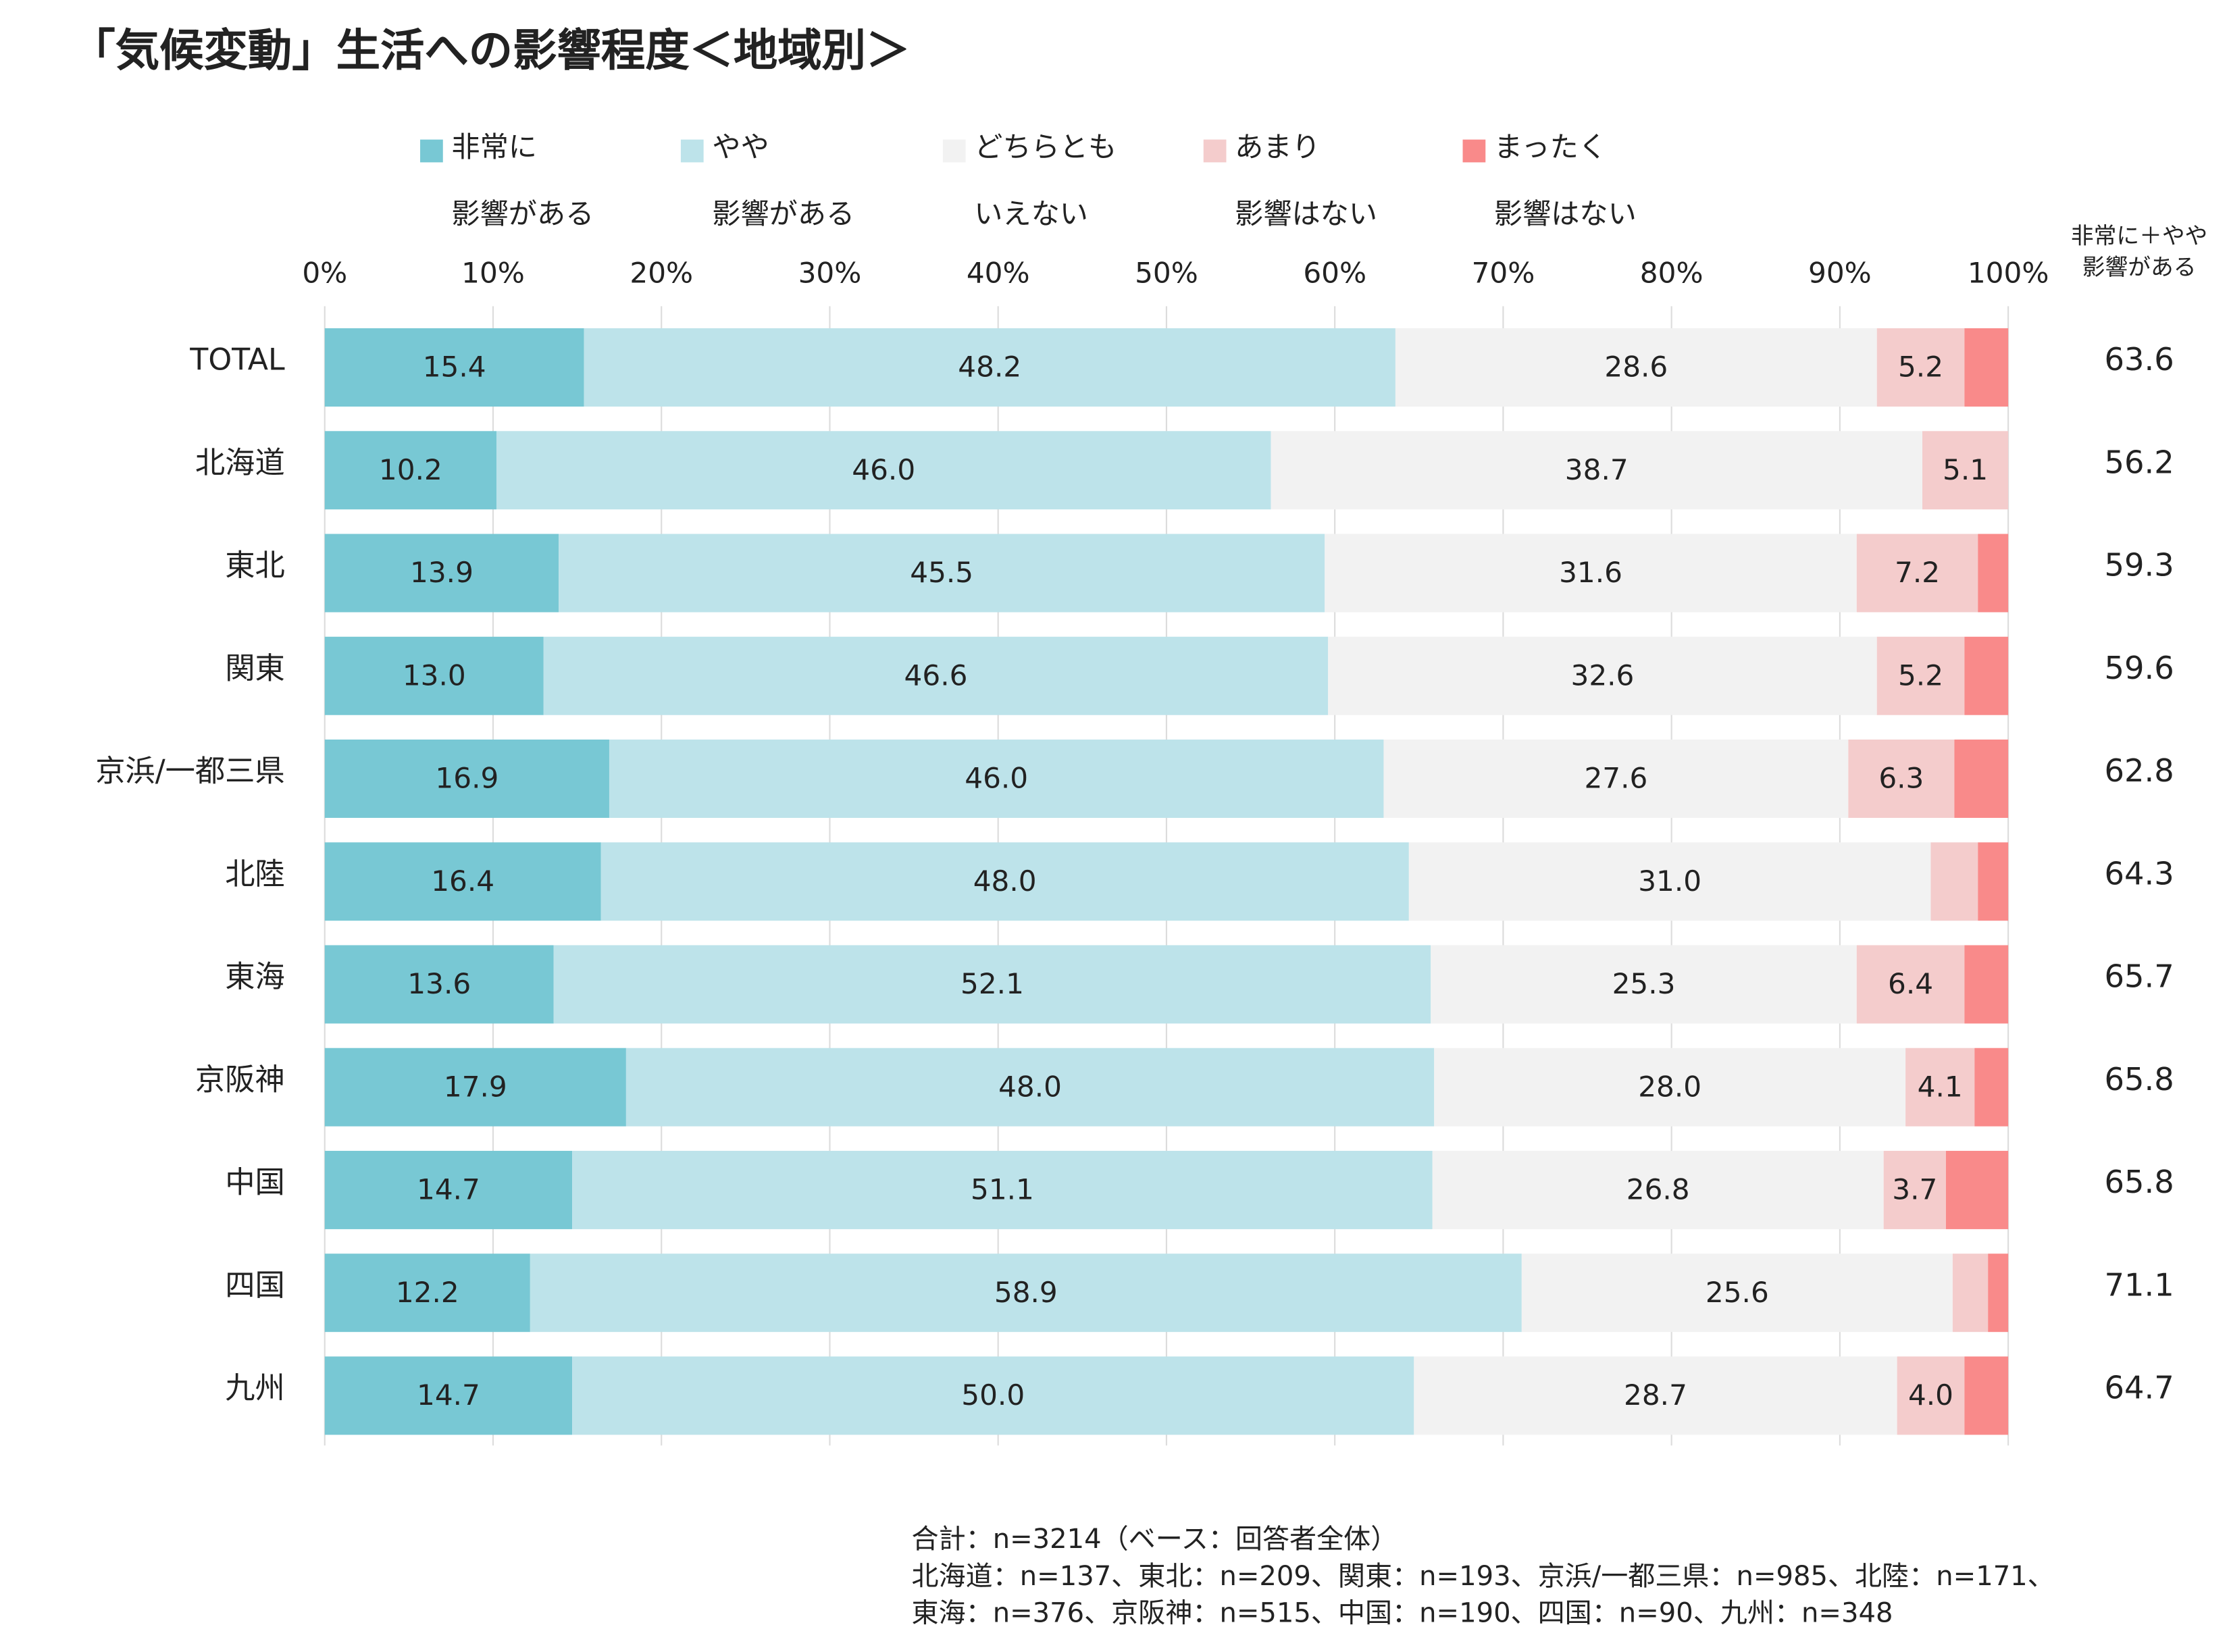 Image resolution: width=2229 pixels, height=1652 pixels. I want to click on value-label: 48.2, so click(989, 367).